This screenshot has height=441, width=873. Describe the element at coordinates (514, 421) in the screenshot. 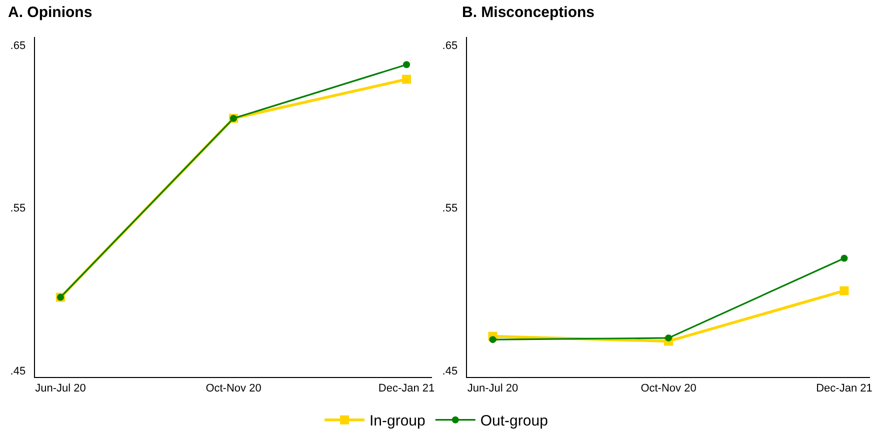

I see `legend-label: Out-group` at that location.